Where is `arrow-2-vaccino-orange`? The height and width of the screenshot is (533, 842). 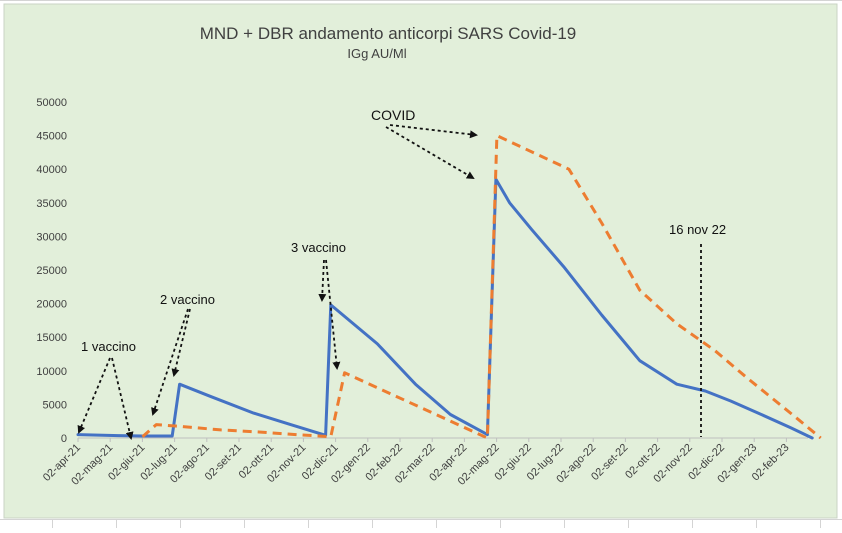 arrow-2-vaccino-orange is located at coordinates (170, 362).